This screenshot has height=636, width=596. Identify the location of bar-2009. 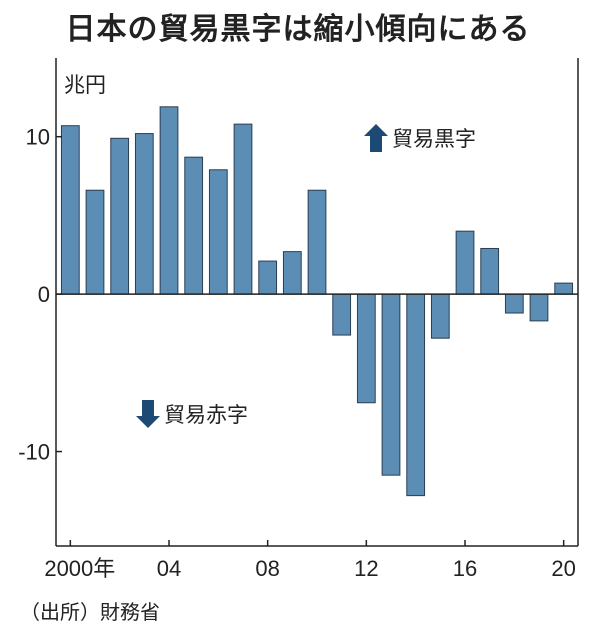
(292, 273).